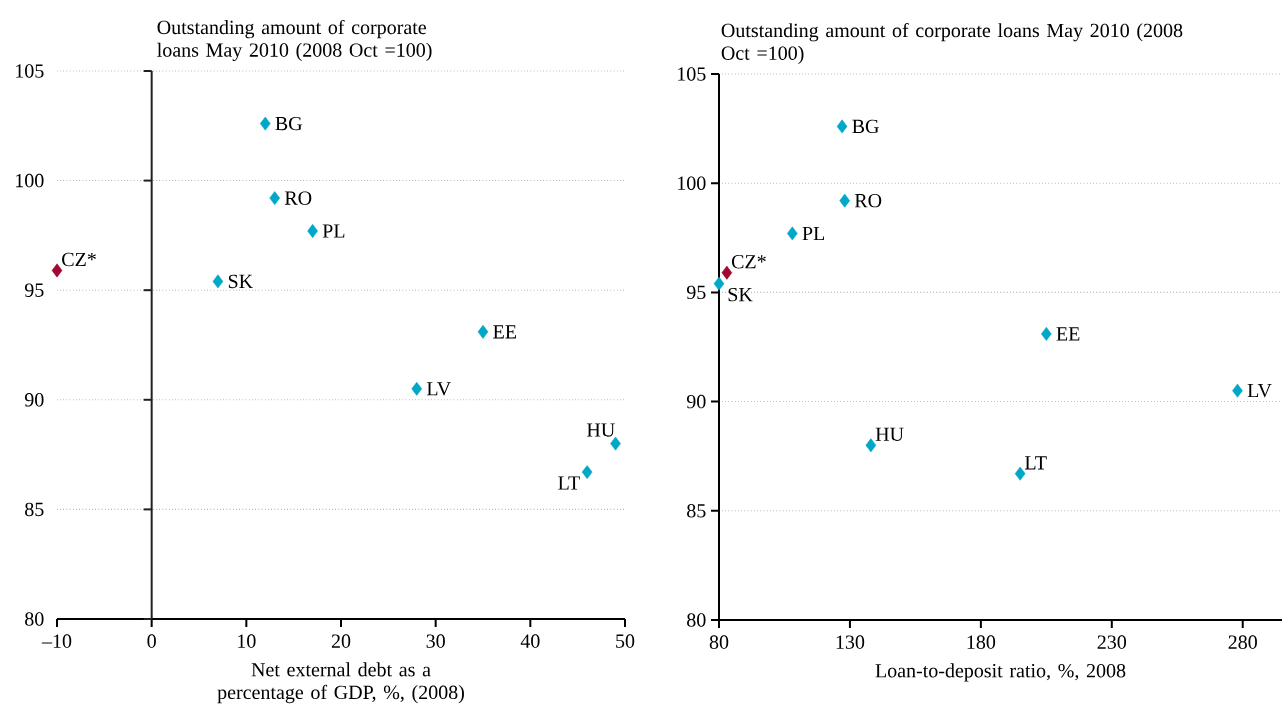 This screenshot has width=1282, height=716. What do you see at coordinates (1112, 642) in the screenshot?
I see `x-tick-label: 230` at bounding box center [1112, 642].